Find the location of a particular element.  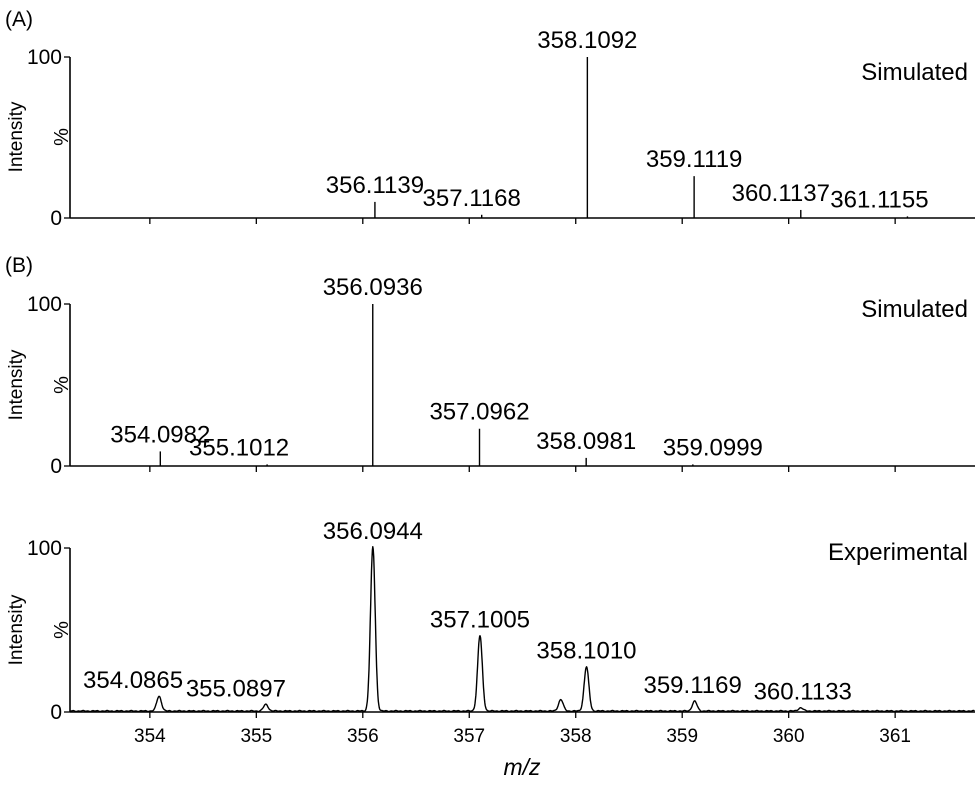

x-tick-label: 357 is located at coordinates (469, 736).